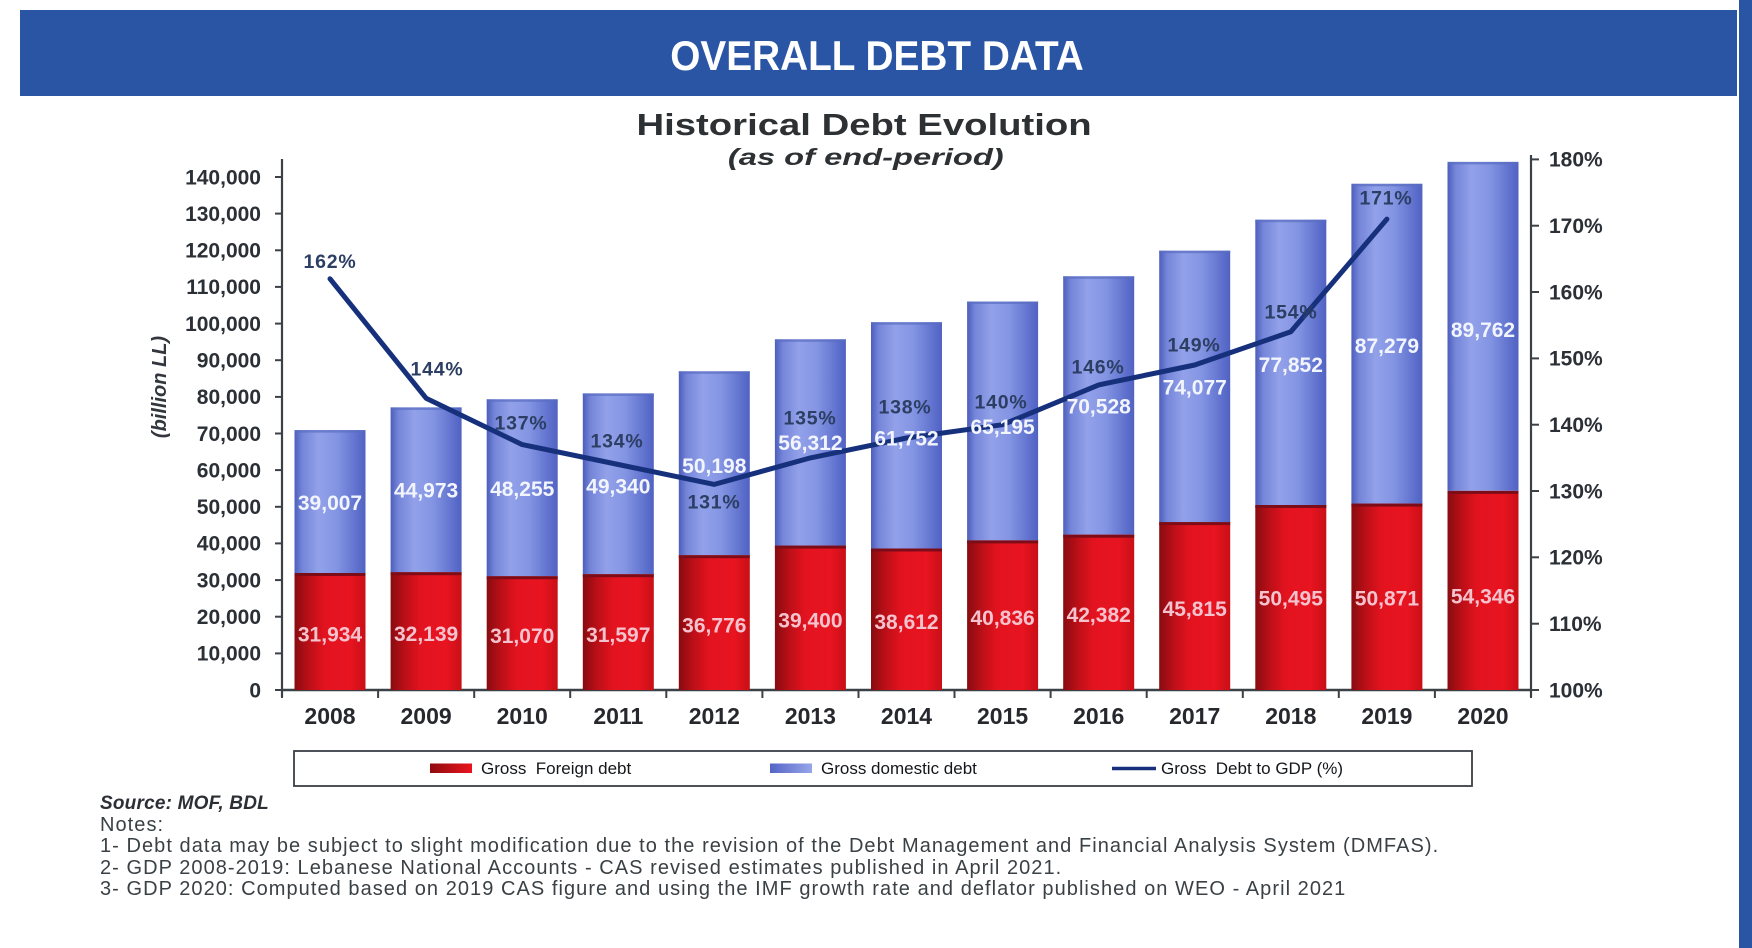 This screenshot has height=948, width=1752. I want to click on svg-text: 44,973, so click(426, 491).